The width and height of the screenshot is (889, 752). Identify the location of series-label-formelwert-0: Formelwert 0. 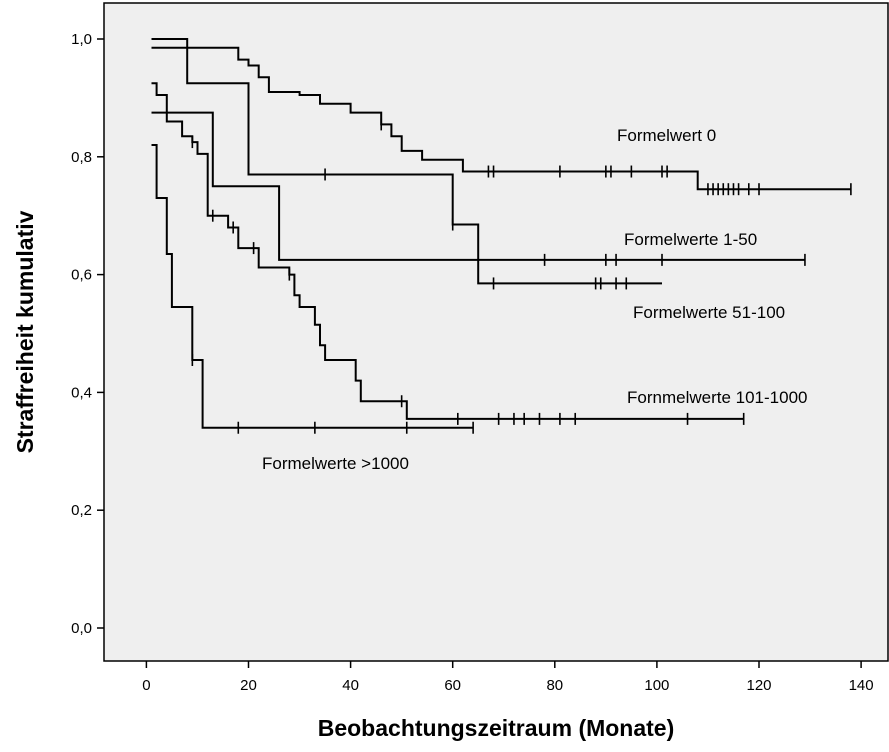
(666, 135).